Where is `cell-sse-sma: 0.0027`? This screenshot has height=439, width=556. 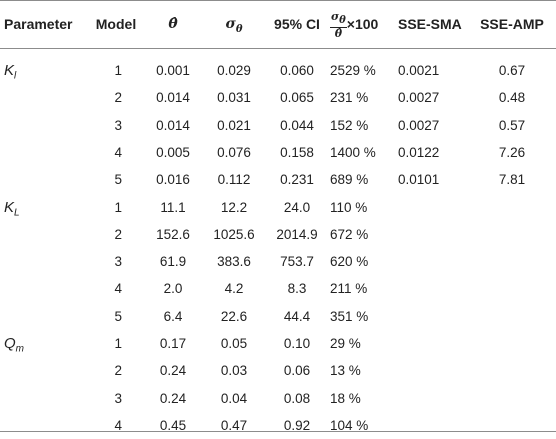
cell-sse-sma: 0.0027 is located at coordinates (419, 98).